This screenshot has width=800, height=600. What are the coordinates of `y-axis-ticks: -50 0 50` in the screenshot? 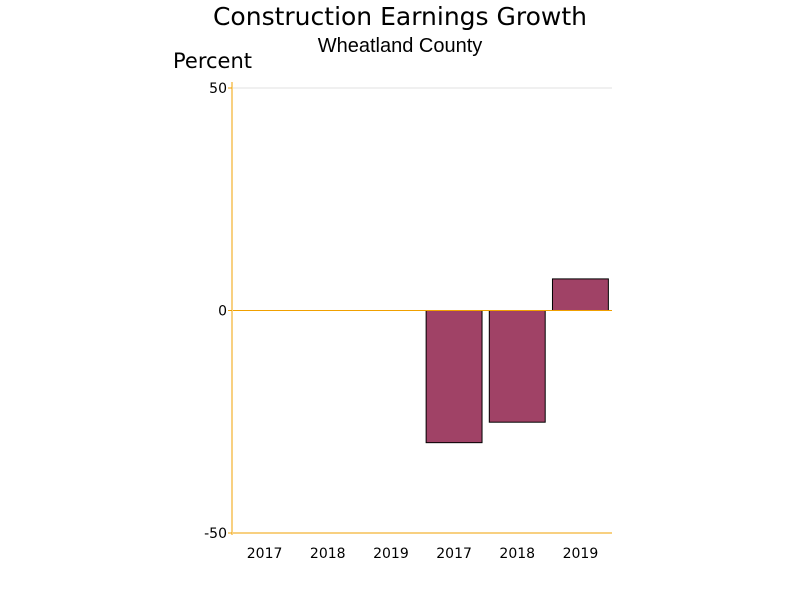 It's located at (218, 311).